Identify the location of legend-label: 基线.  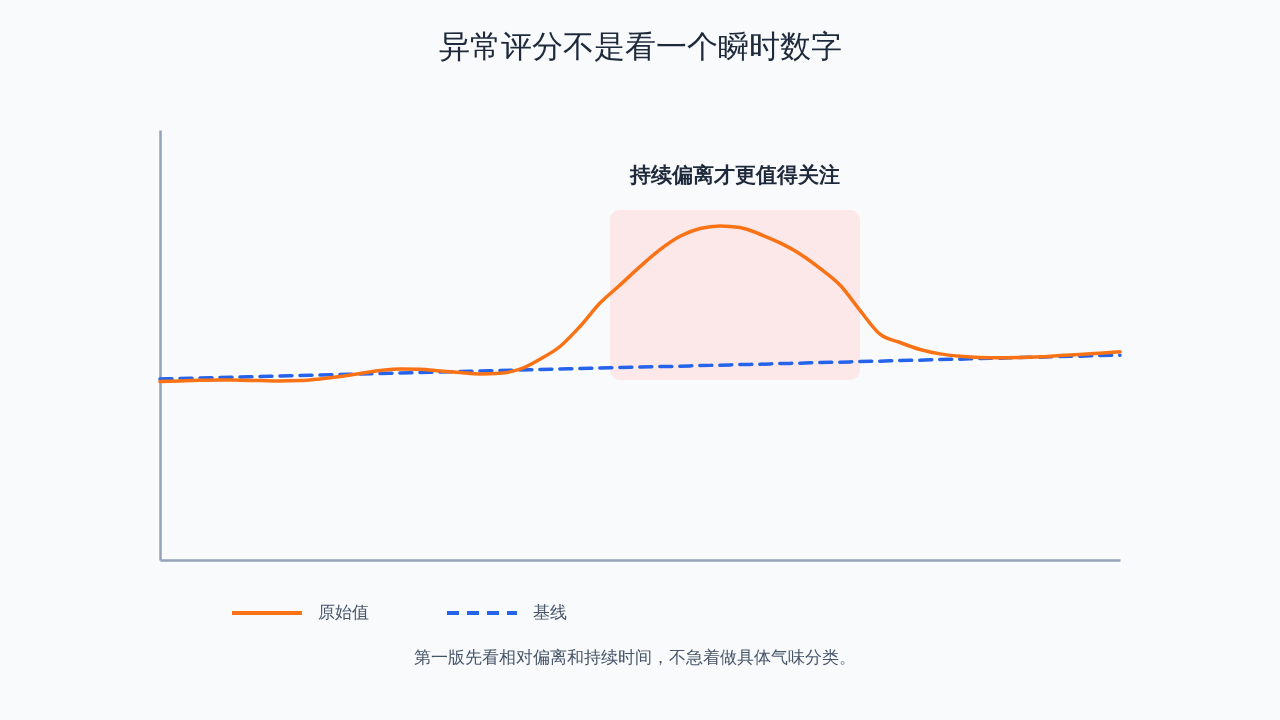
(550, 612).